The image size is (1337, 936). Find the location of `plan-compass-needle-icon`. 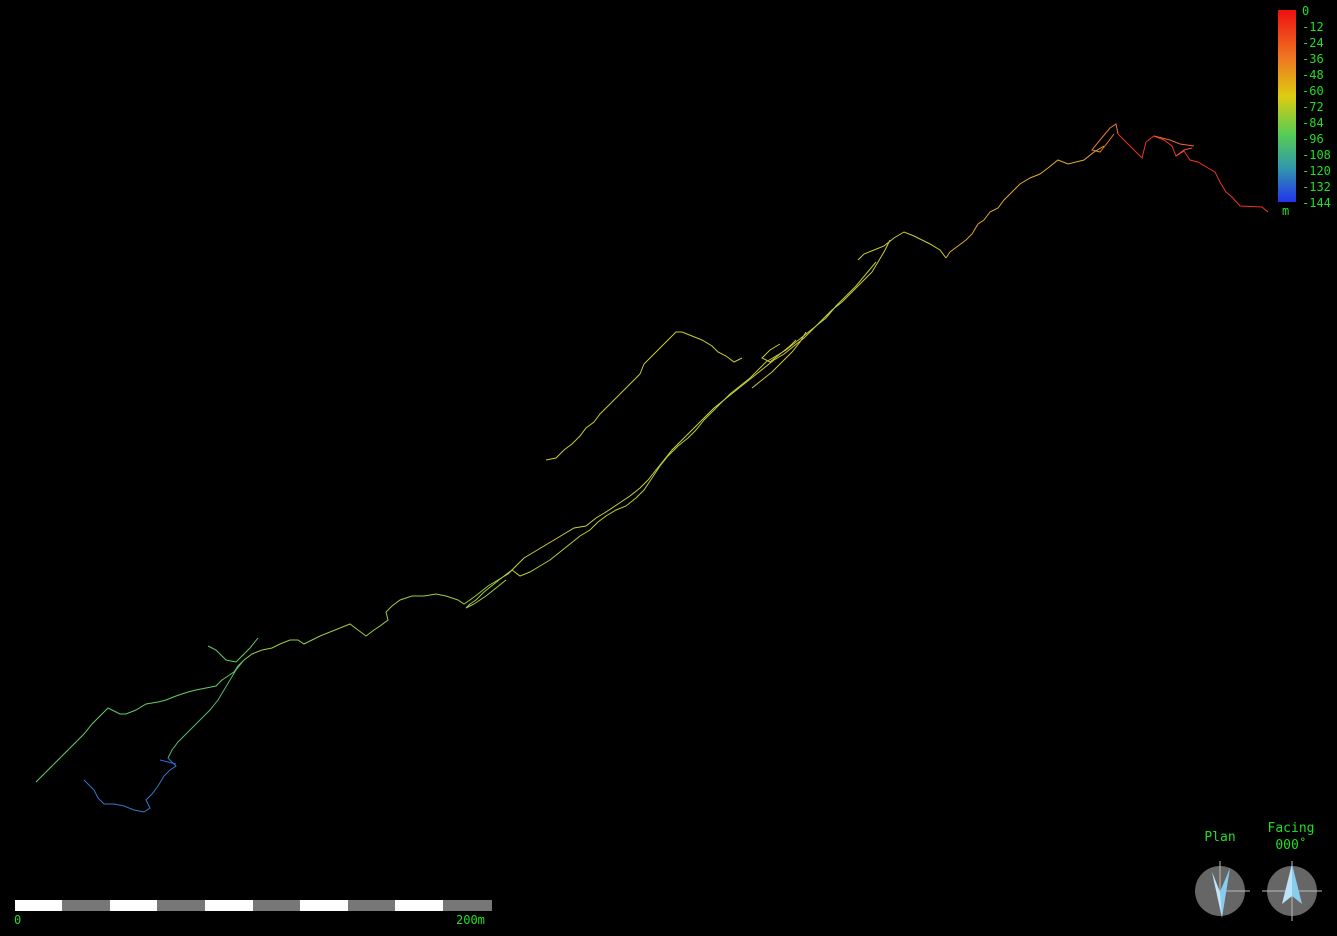

plan-compass-needle-icon is located at coordinates (1221, 893).